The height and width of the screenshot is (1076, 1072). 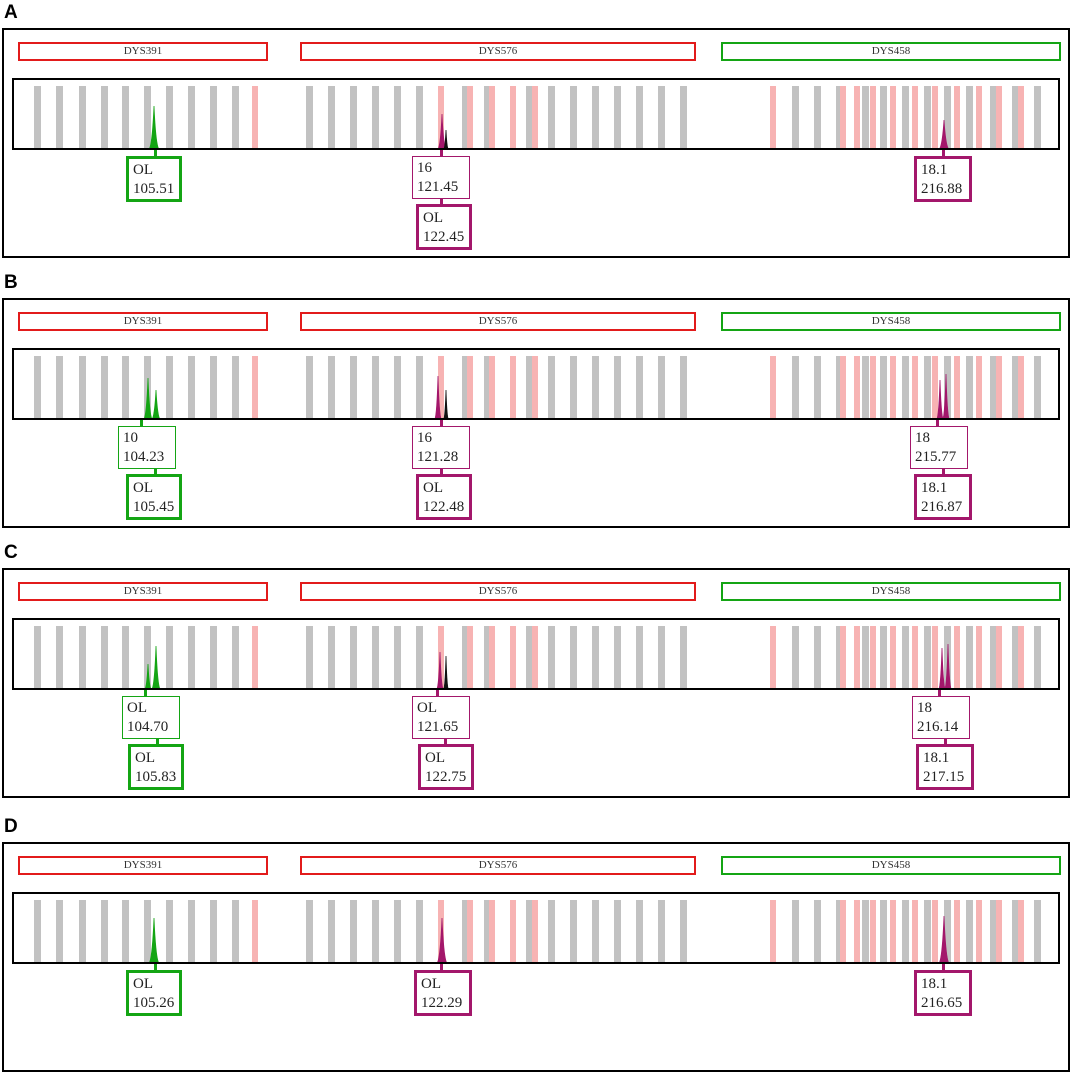 What do you see at coordinates (943, 993) in the screenshot?
I see `allele-call-box: 18.1 216.65` at bounding box center [943, 993].